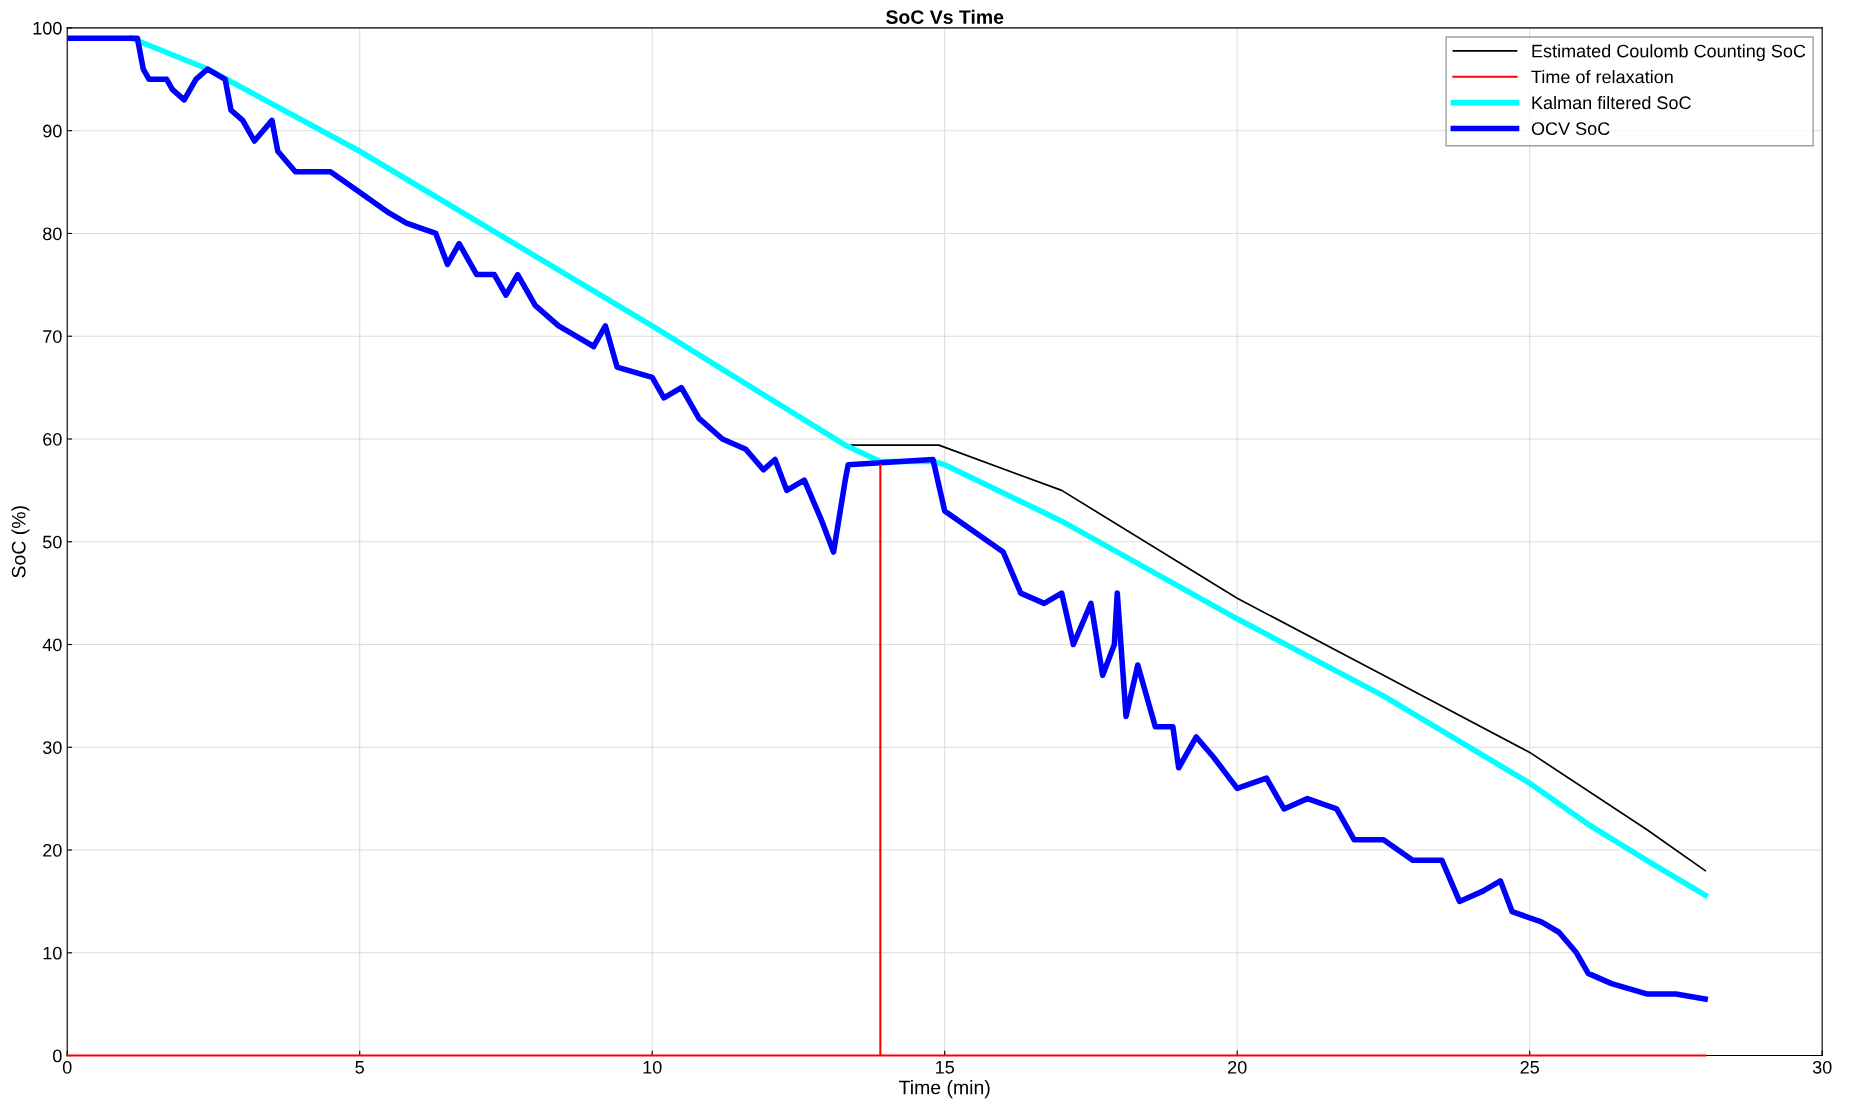  What do you see at coordinates (57, 1056) in the screenshot?
I see `y-tick-label: 0` at bounding box center [57, 1056].